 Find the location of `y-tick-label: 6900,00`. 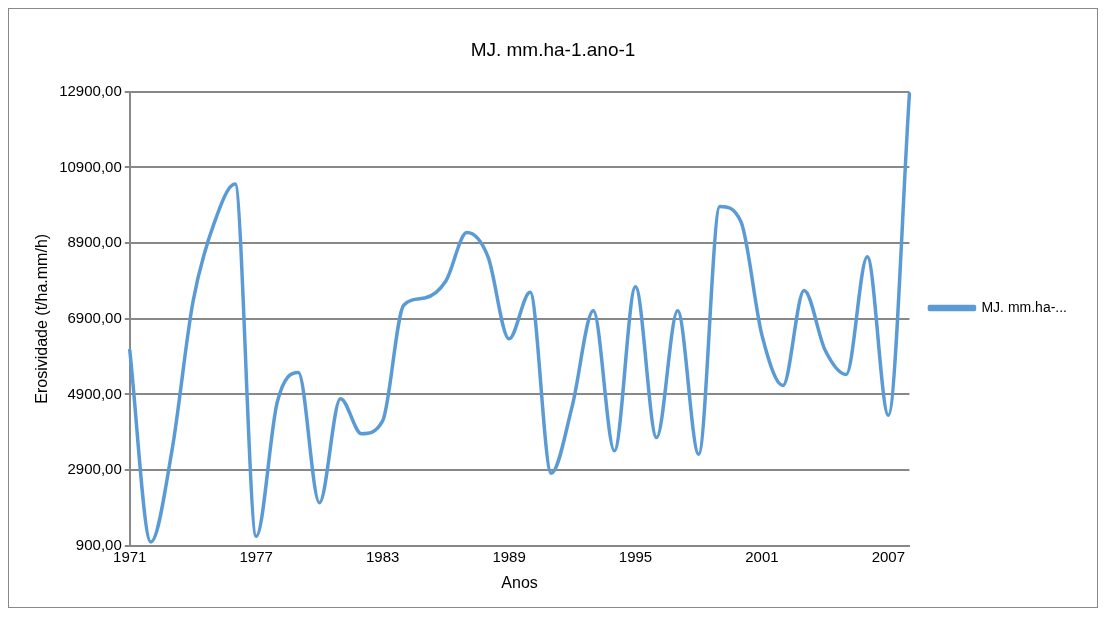

y-tick-label: 6900,00 is located at coordinates (94, 317).